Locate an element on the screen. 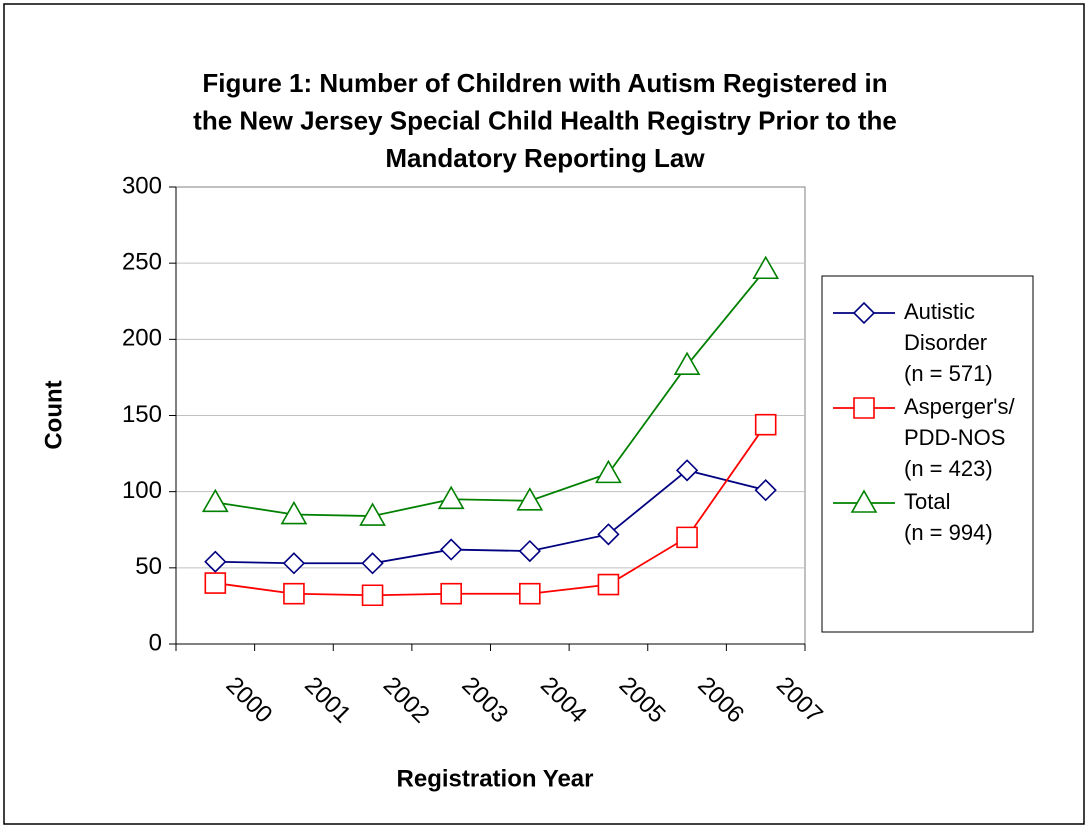 The width and height of the screenshot is (1088, 828). y-tick-label: 300 is located at coordinates (142, 185).